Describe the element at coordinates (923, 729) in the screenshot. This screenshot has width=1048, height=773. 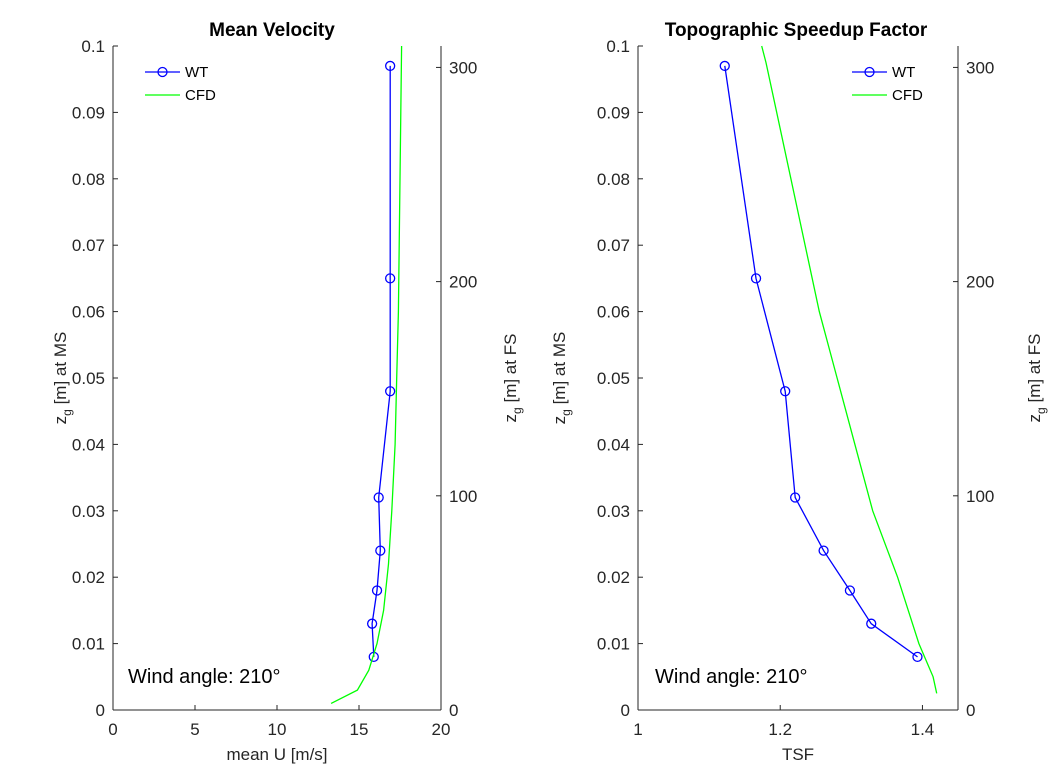
I see `x-tick-label: 1.4` at that location.